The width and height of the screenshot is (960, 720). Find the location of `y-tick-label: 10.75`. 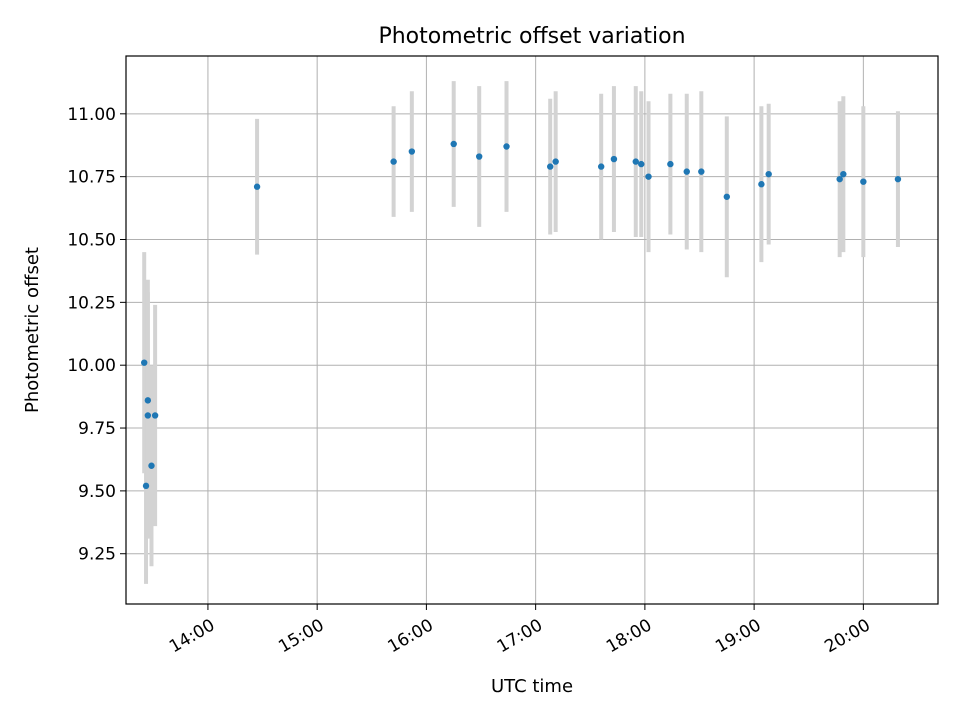

y-tick-label: 10.75 is located at coordinates (91, 178).